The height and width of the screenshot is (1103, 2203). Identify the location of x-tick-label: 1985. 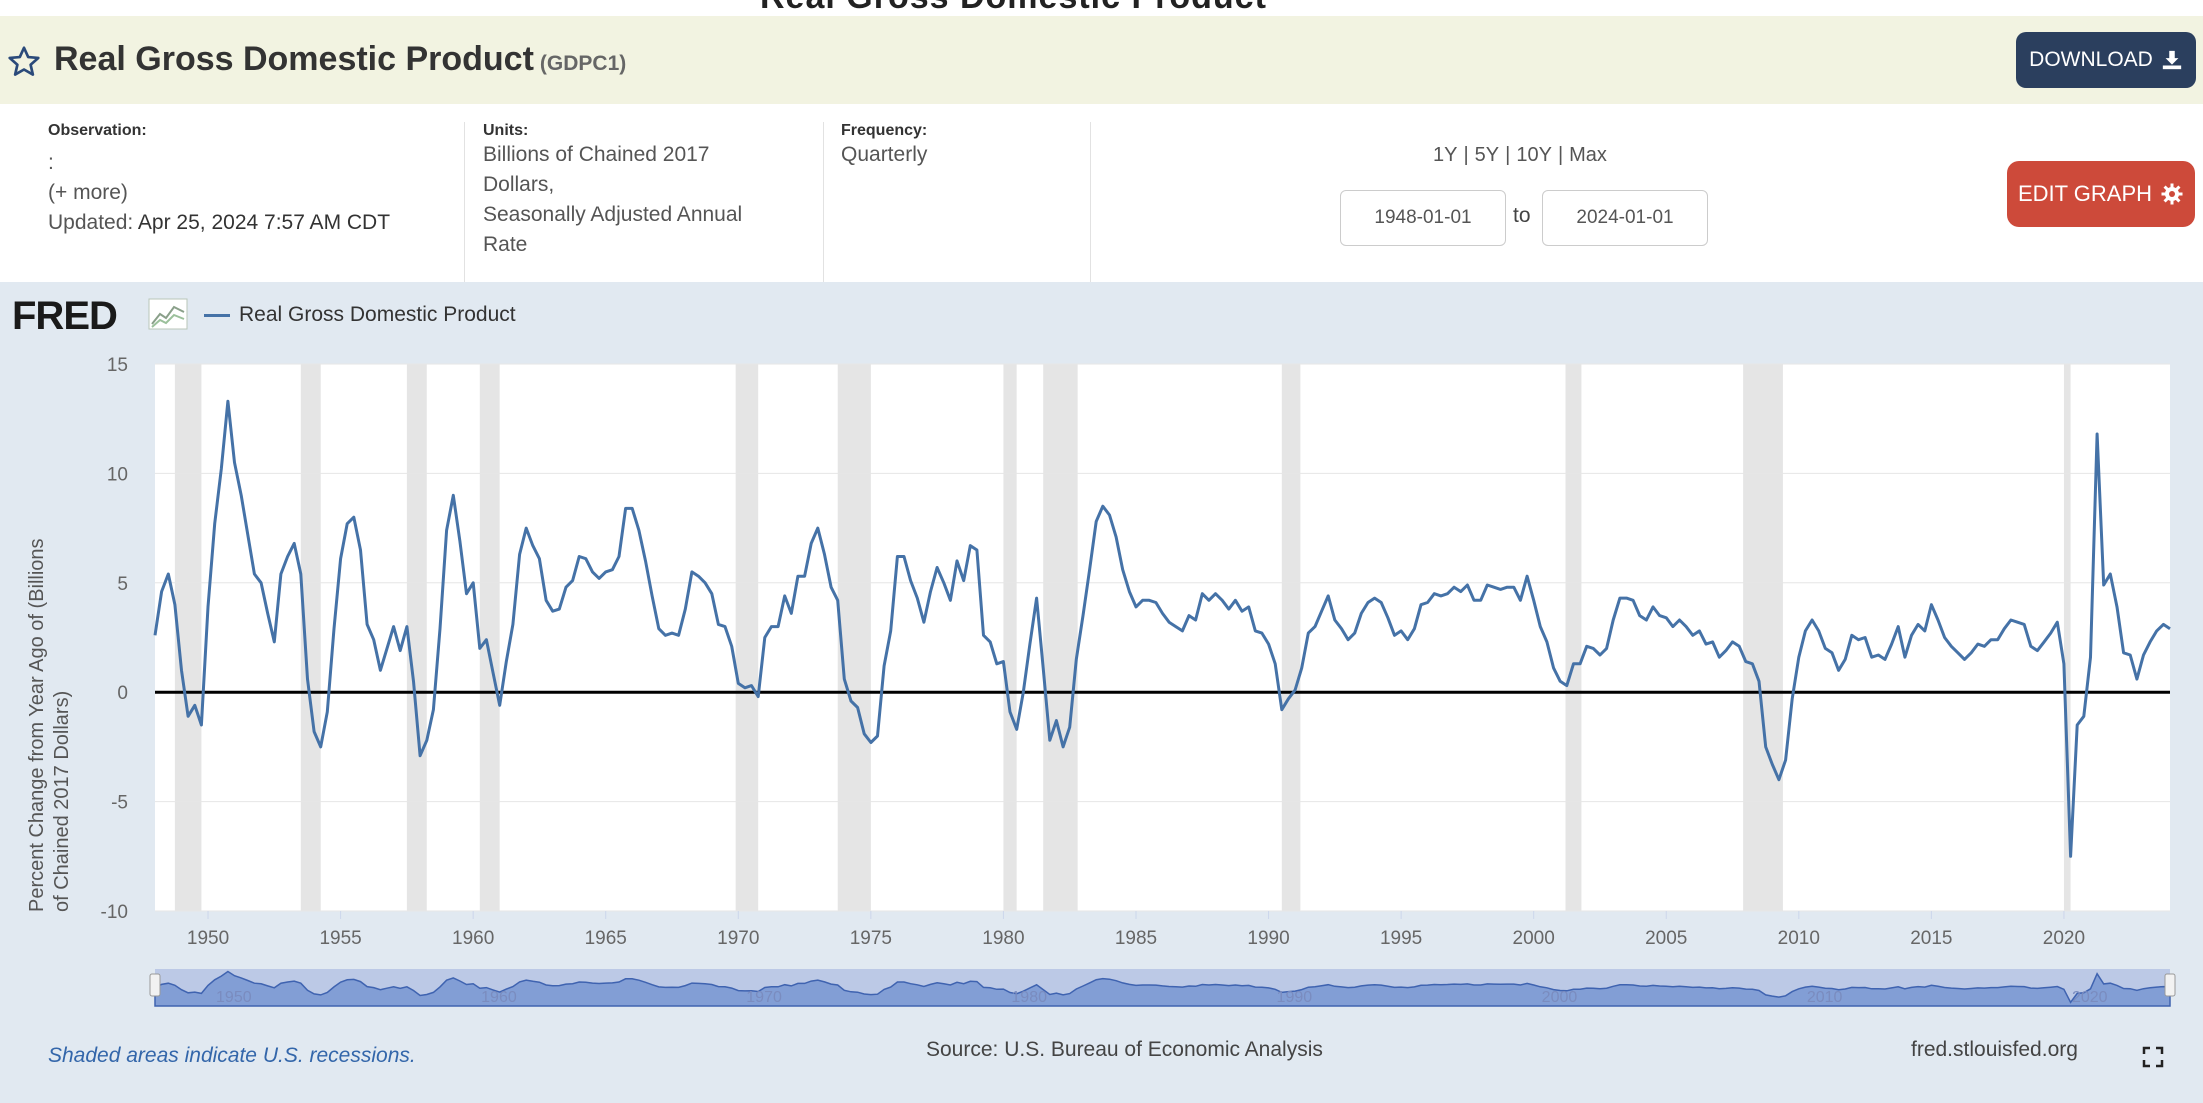
(1136, 938).